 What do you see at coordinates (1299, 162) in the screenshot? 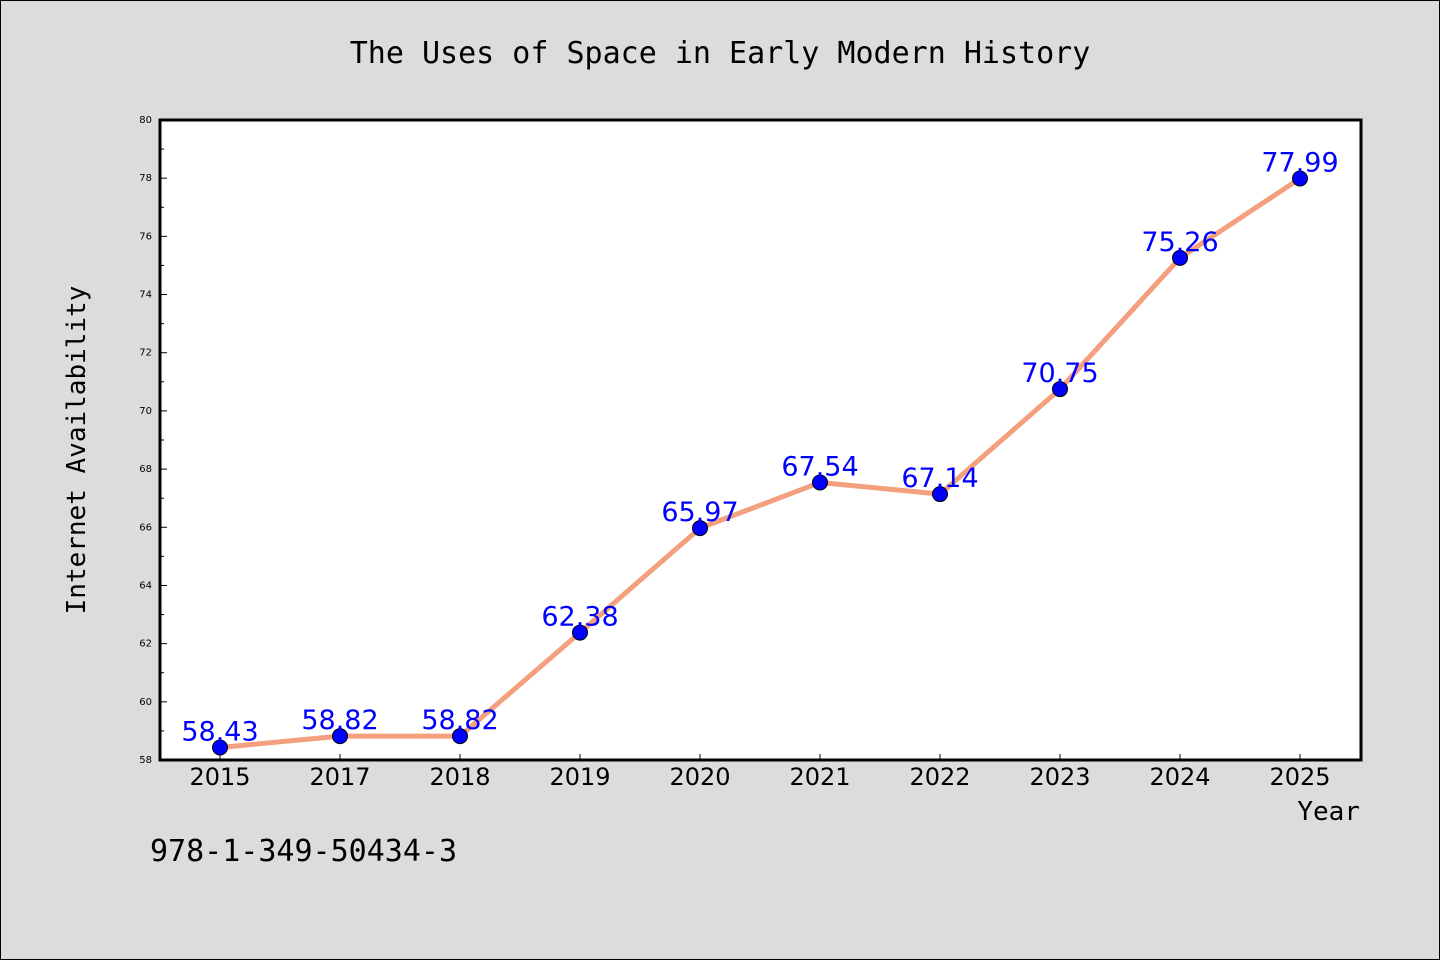
I see `data-label: 77.99` at bounding box center [1299, 162].